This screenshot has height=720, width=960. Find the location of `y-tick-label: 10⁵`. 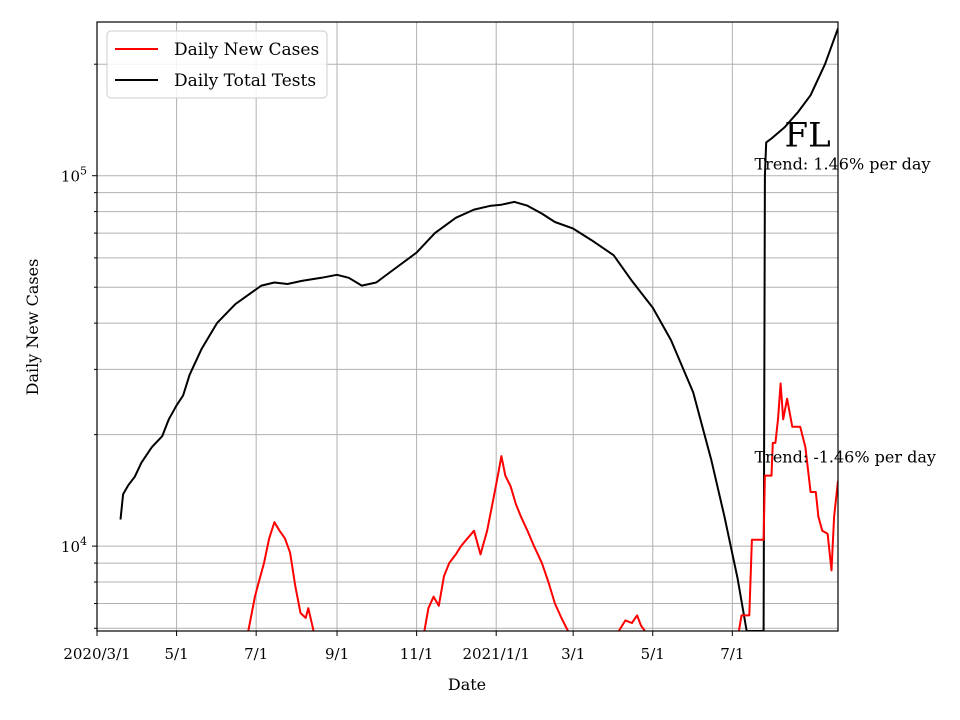

y-tick-label: 10⁵ is located at coordinates (74, 175).